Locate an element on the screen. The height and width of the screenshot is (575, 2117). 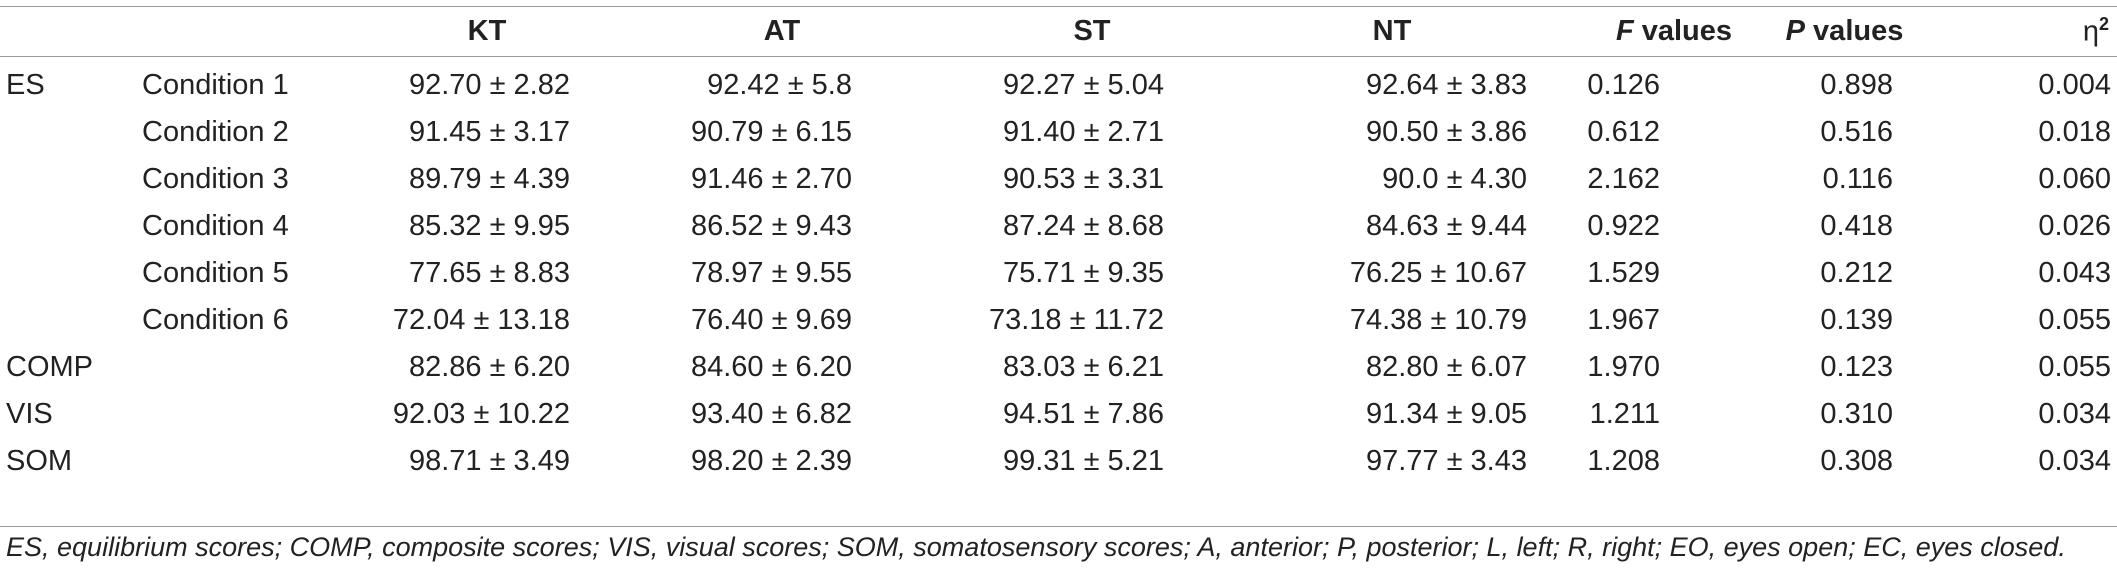
header-condition is located at coordinates (242, 31).